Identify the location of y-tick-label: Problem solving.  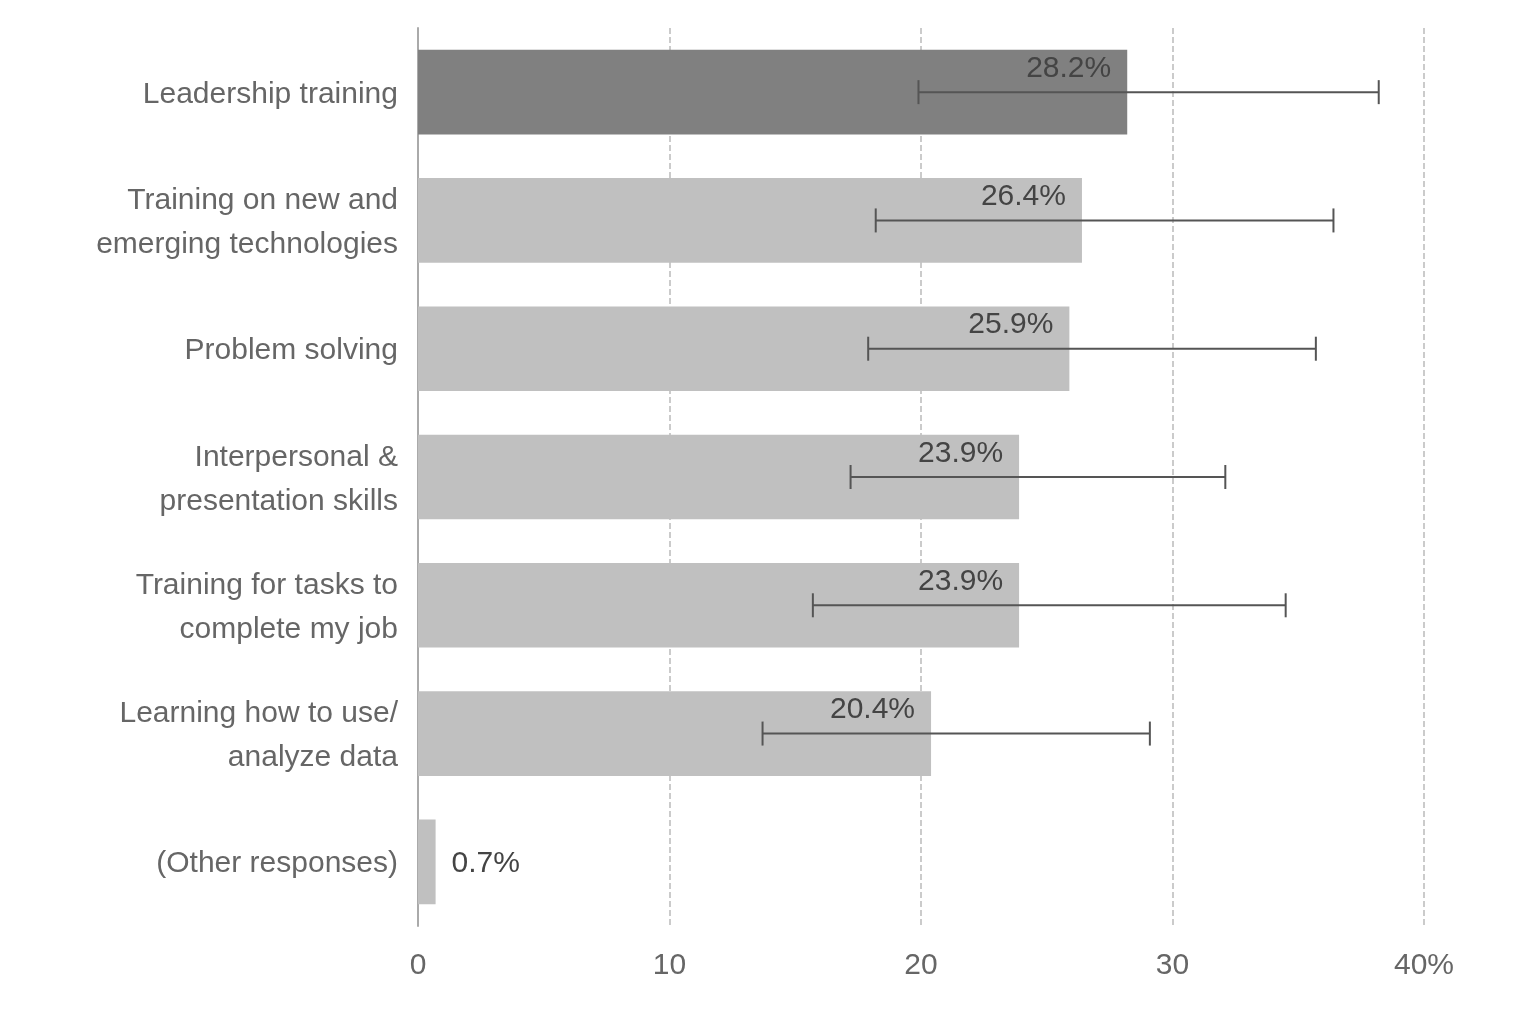
(291, 349).